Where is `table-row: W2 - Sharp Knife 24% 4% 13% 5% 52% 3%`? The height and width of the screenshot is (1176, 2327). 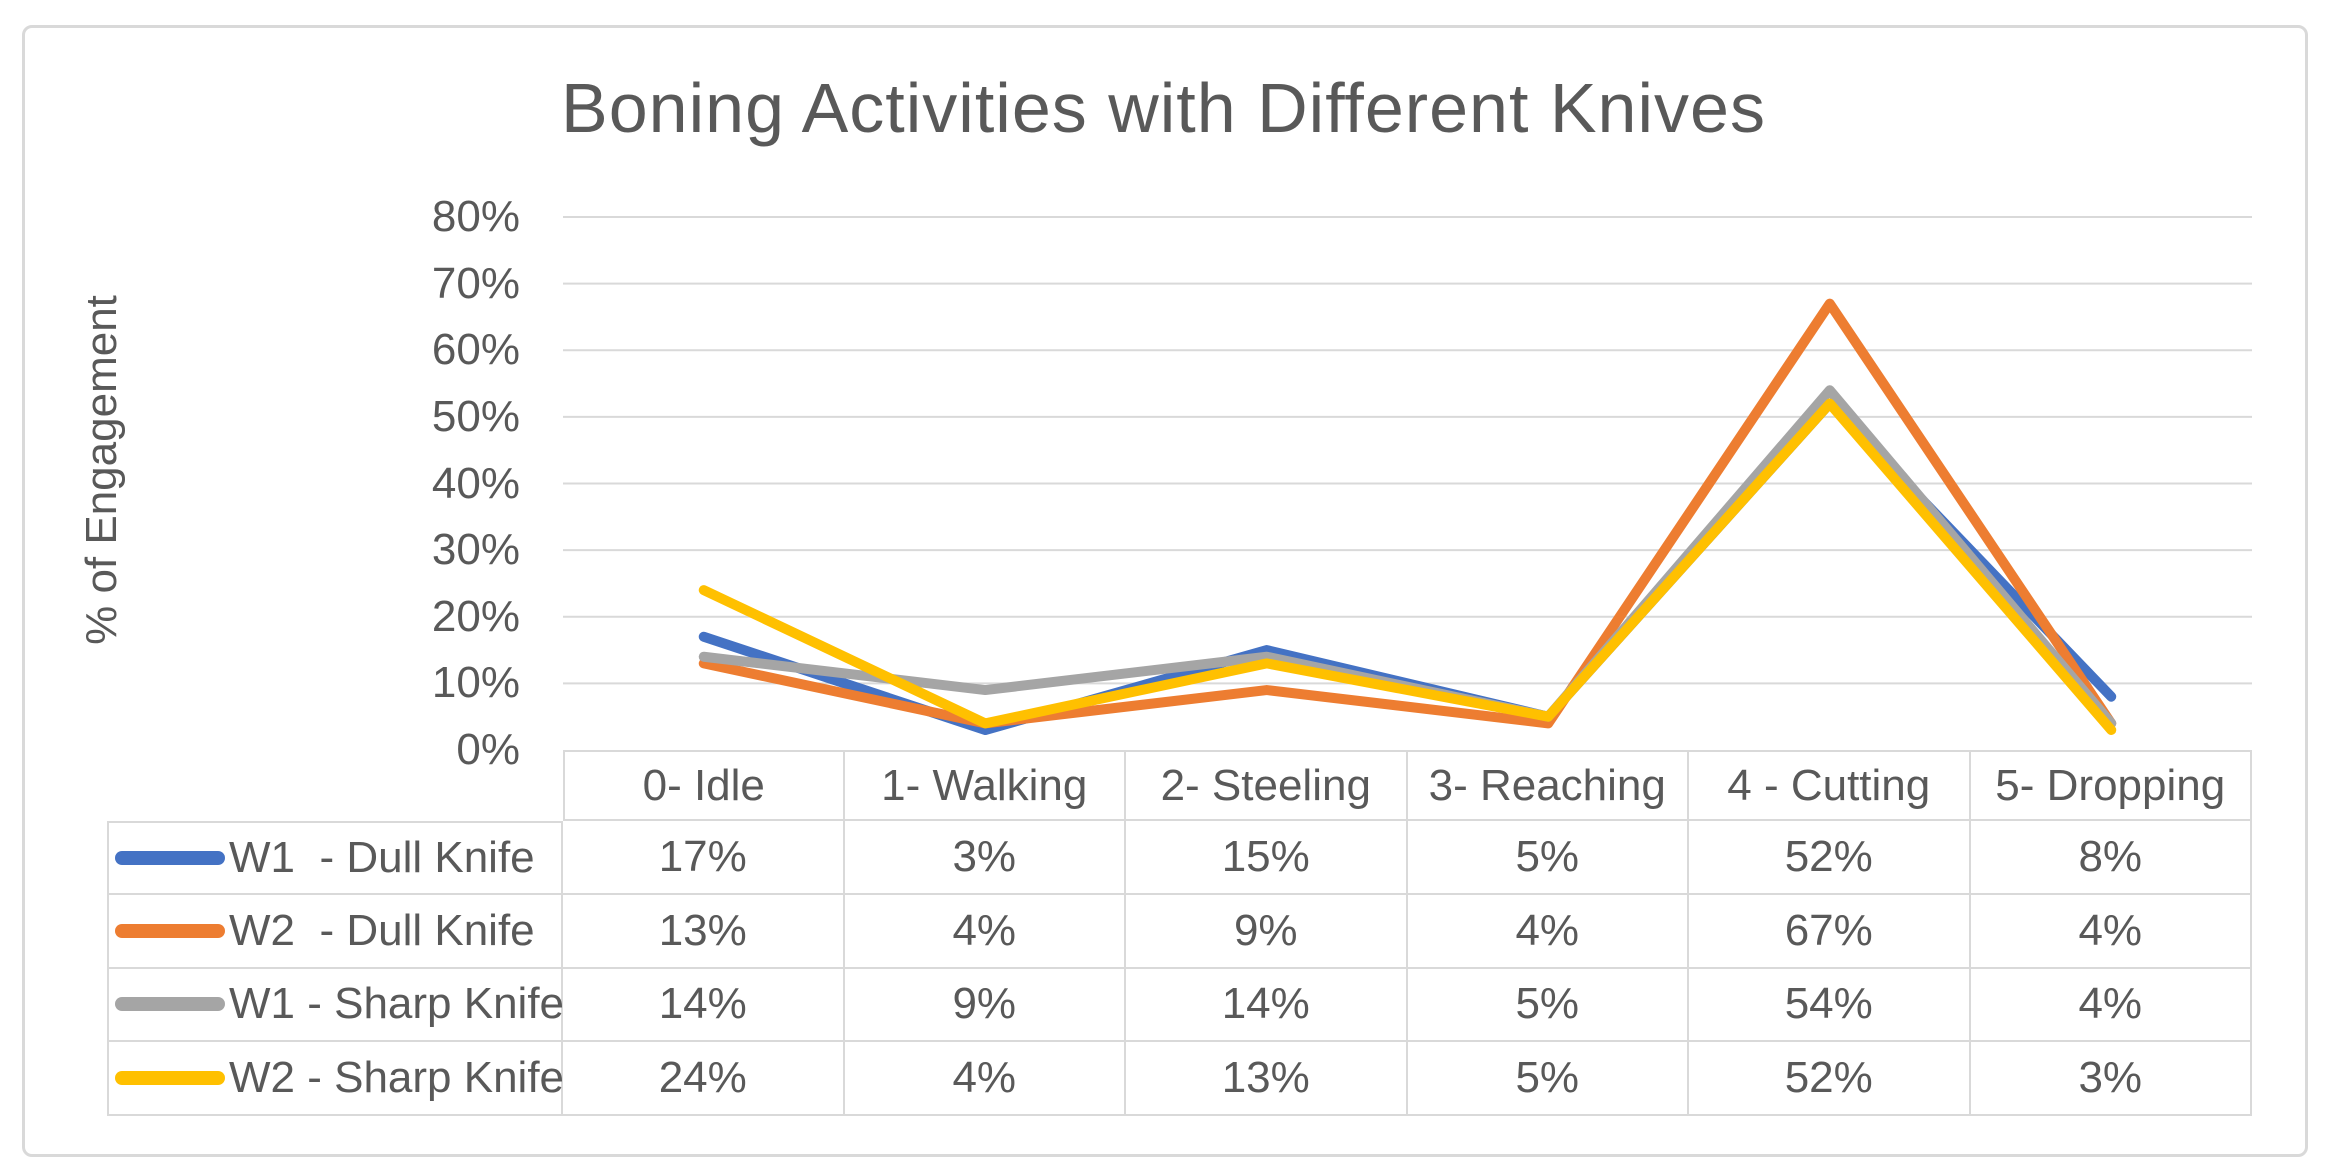 table-row: W2 - Sharp Knife 24% 4% 13% 5% 52% 3% is located at coordinates (1179, 1079).